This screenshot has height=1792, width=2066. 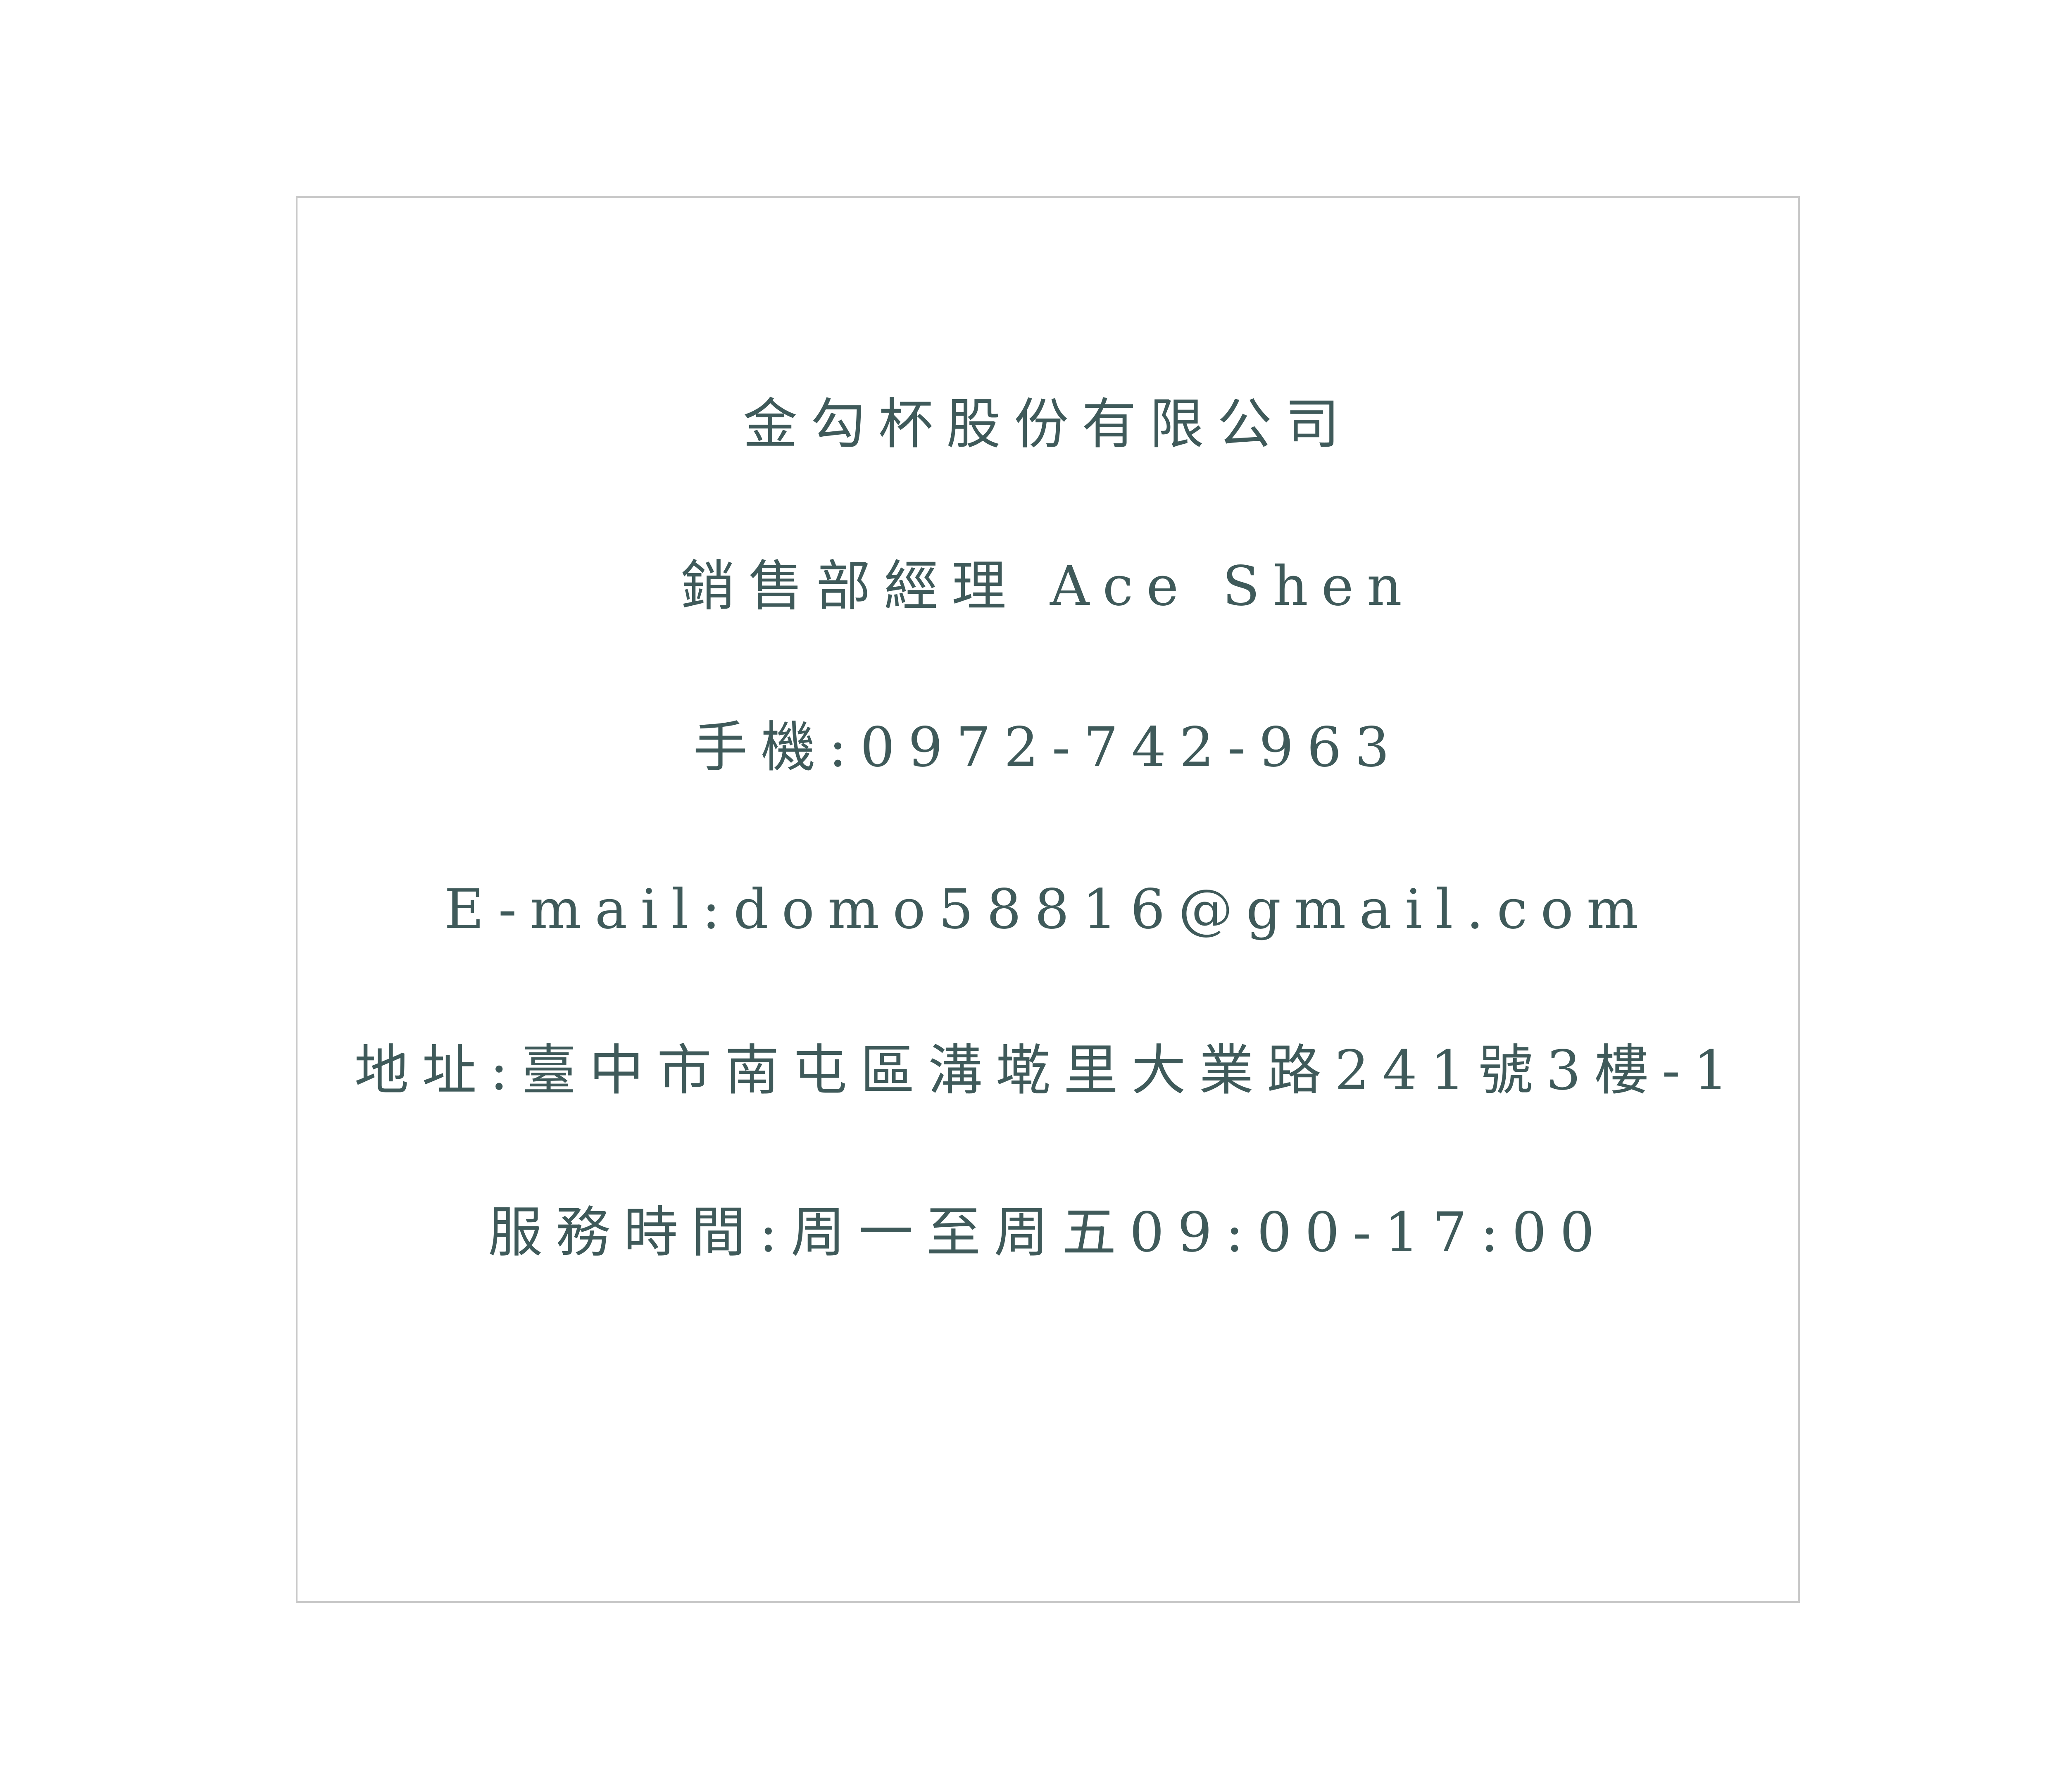 What do you see at coordinates (1048, 747) in the screenshot?
I see `phone-number: 手機:0972-742-963` at bounding box center [1048, 747].